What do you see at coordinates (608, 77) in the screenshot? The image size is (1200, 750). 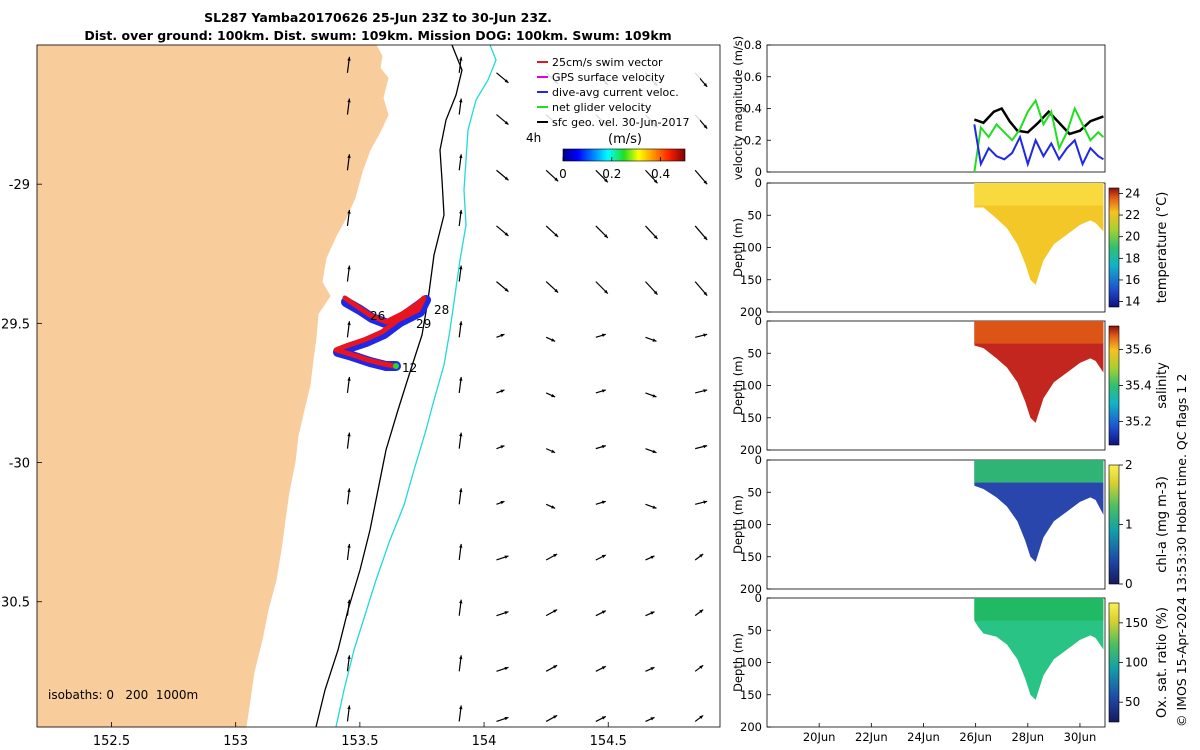 I see `legend-entry: GPS surface velocity` at bounding box center [608, 77].